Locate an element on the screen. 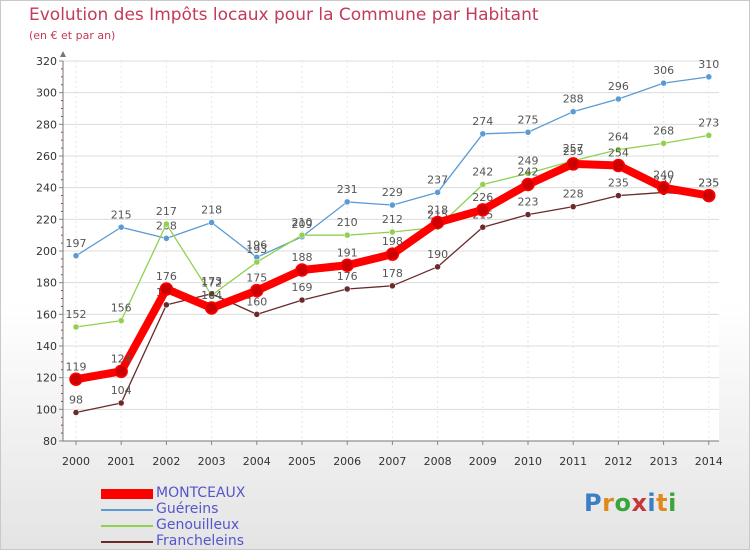 The height and width of the screenshot is (550, 750). data-label-francheleins: 173 is located at coordinates (211, 281).